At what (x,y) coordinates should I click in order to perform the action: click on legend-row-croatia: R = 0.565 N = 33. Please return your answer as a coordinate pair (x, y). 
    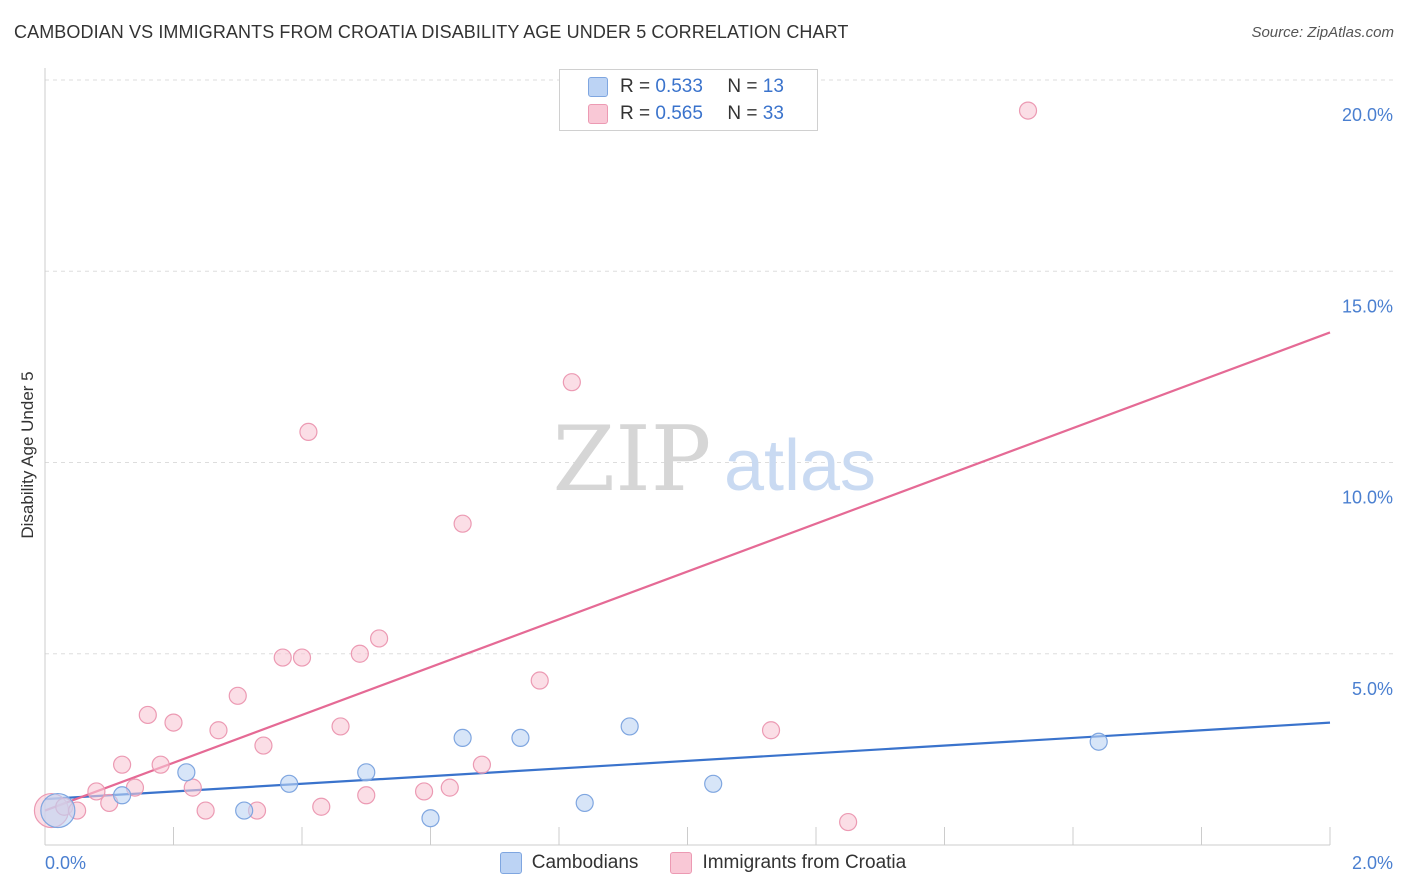
    Looking at the image, I should click on (686, 114).